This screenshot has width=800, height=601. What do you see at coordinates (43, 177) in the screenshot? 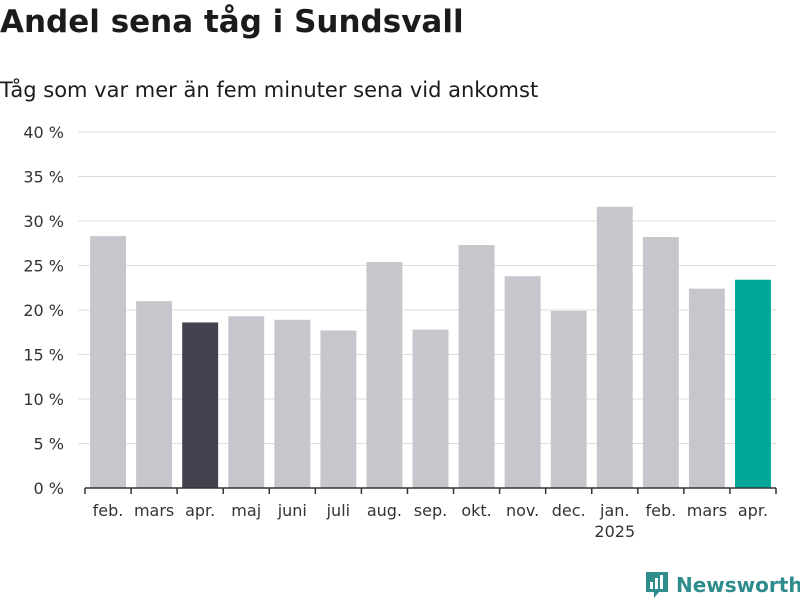
I see `y-tick-label: 35 %` at bounding box center [43, 177].